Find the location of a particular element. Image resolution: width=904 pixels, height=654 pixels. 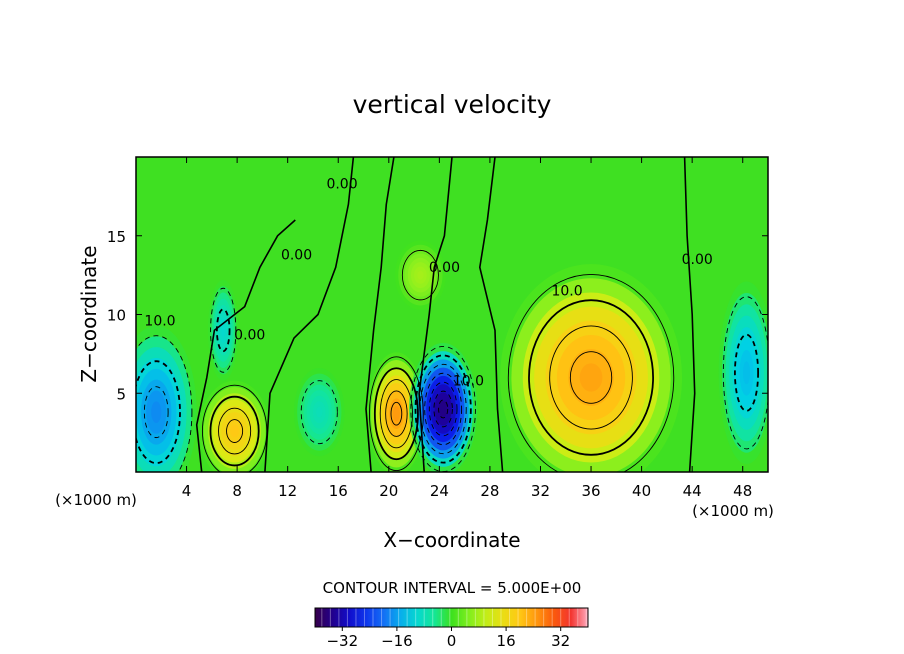

y-tick-label: 5 is located at coordinates (121, 394).